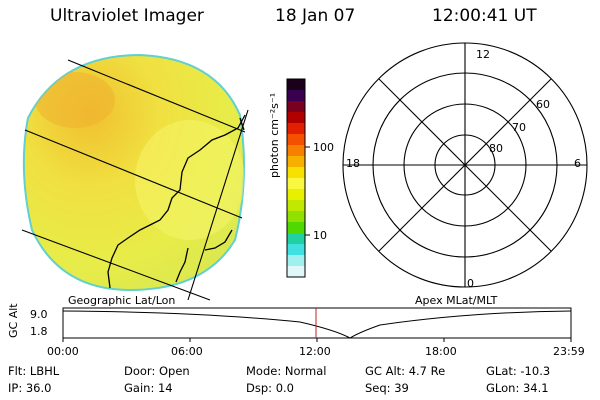 The image size is (600, 400). I want to click on status-ip: IP: 36.0, so click(30, 388).